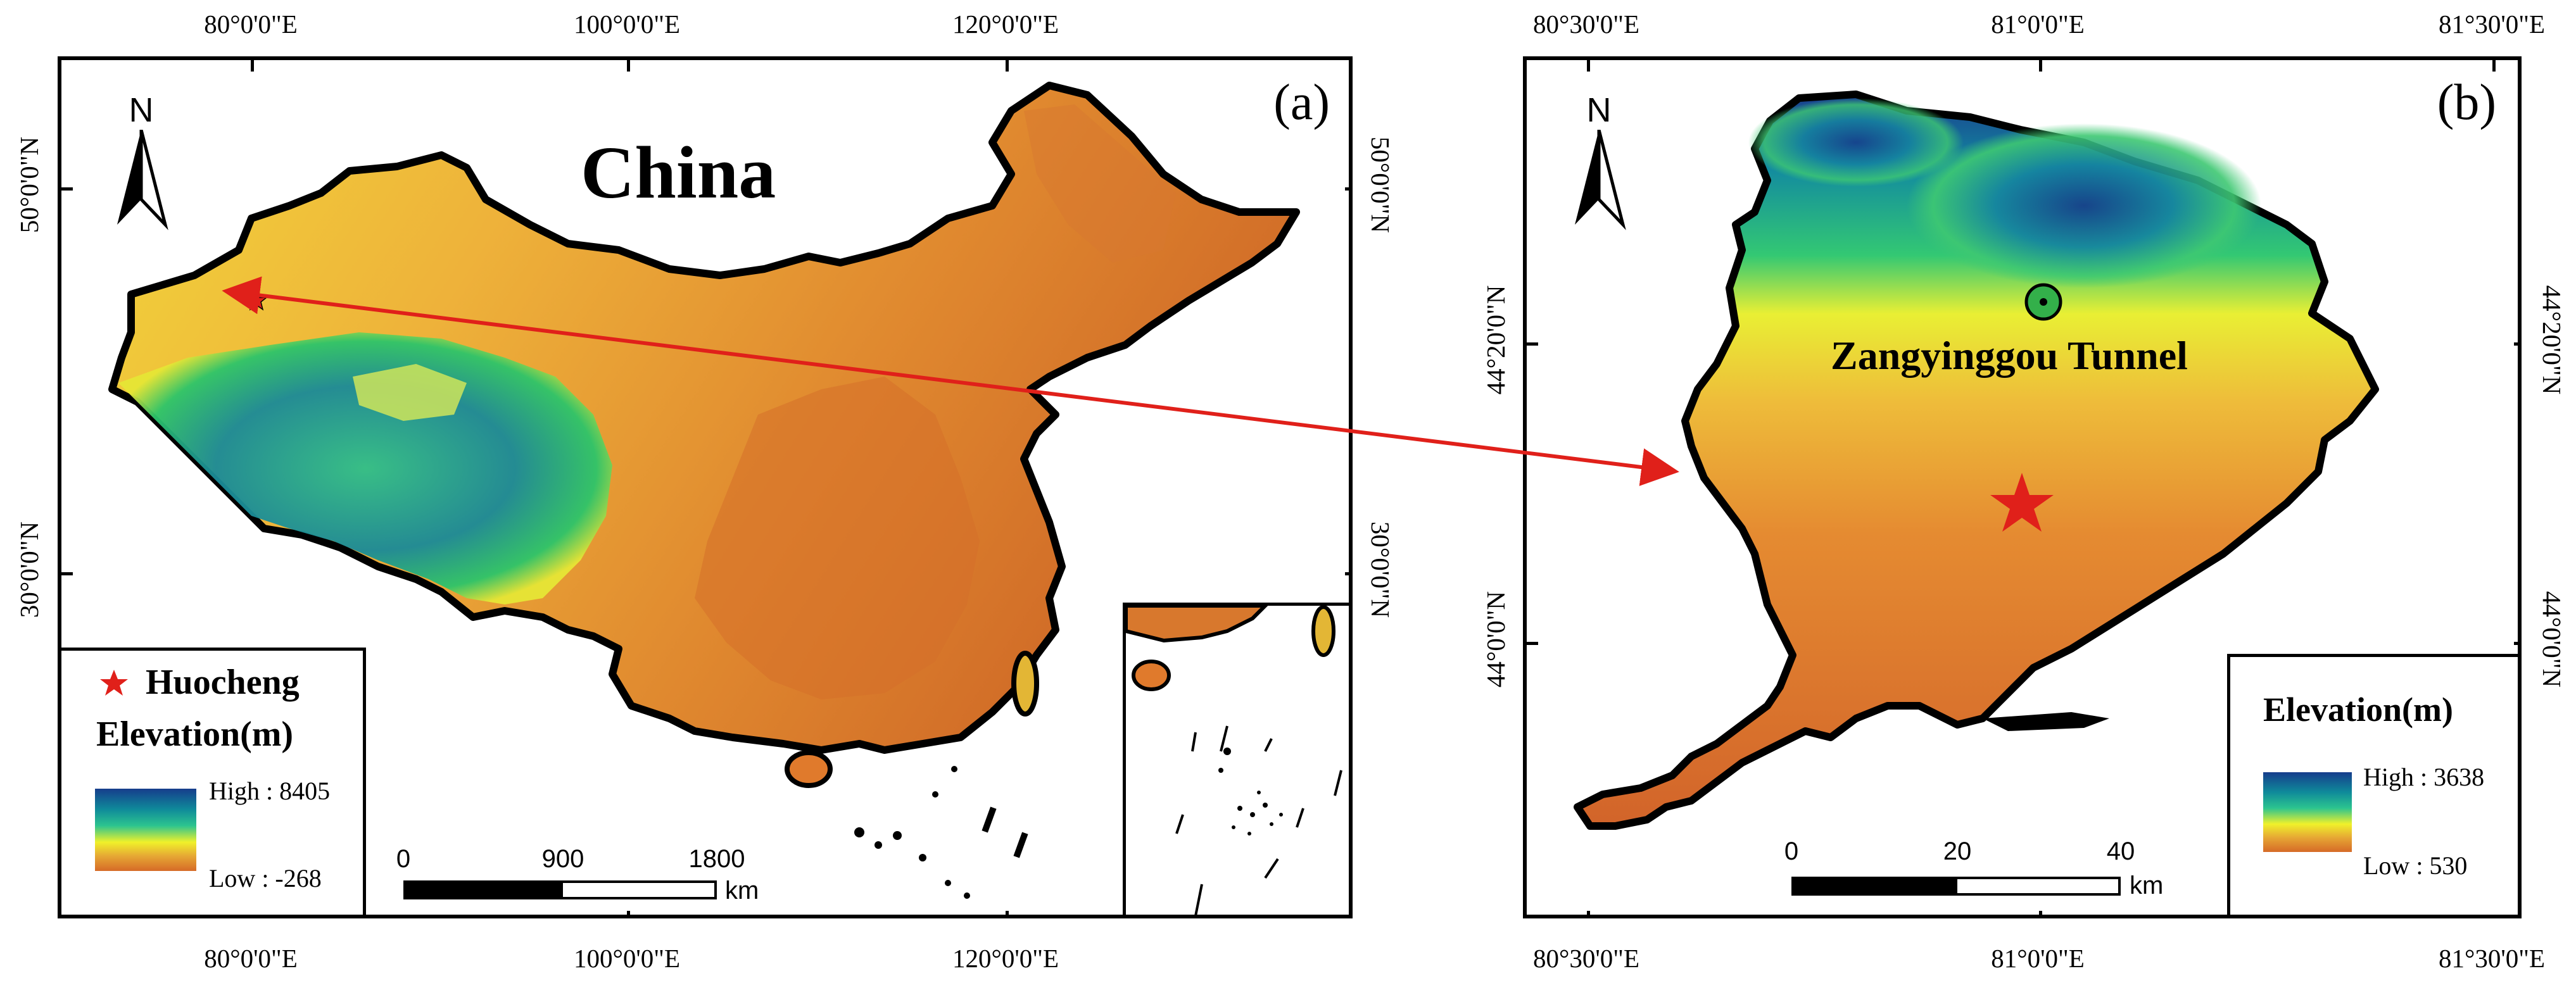 Image resolution: width=2576 pixels, height=983 pixels. What do you see at coordinates (483, 889) in the screenshot?
I see `scalebar-a-filled` at bounding box center [483, 889].